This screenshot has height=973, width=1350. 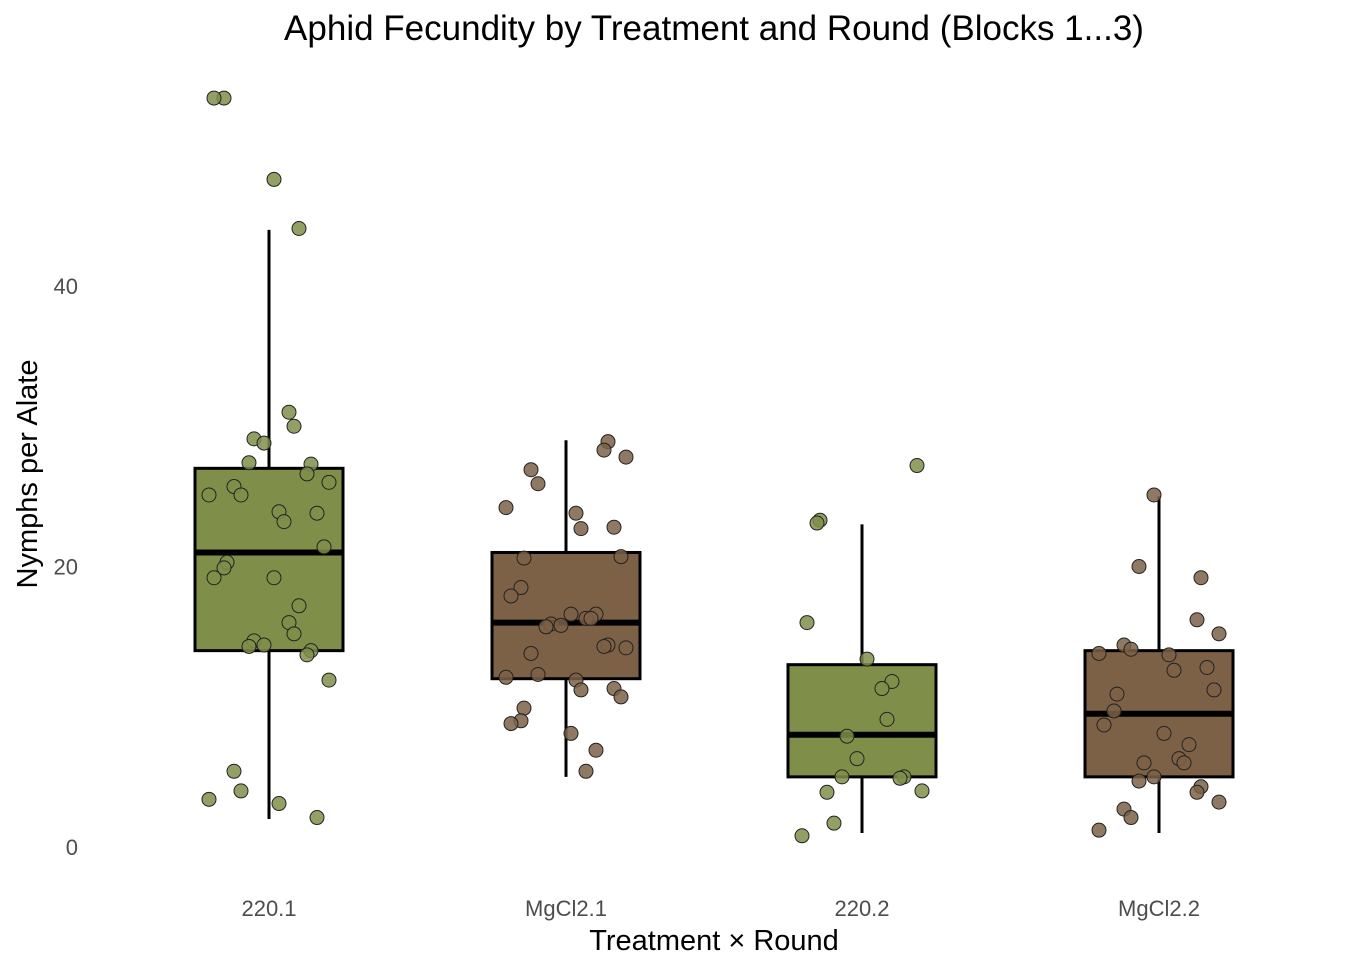 I want to click on x-tick-label: 220.2, so click(x=861, y=908).